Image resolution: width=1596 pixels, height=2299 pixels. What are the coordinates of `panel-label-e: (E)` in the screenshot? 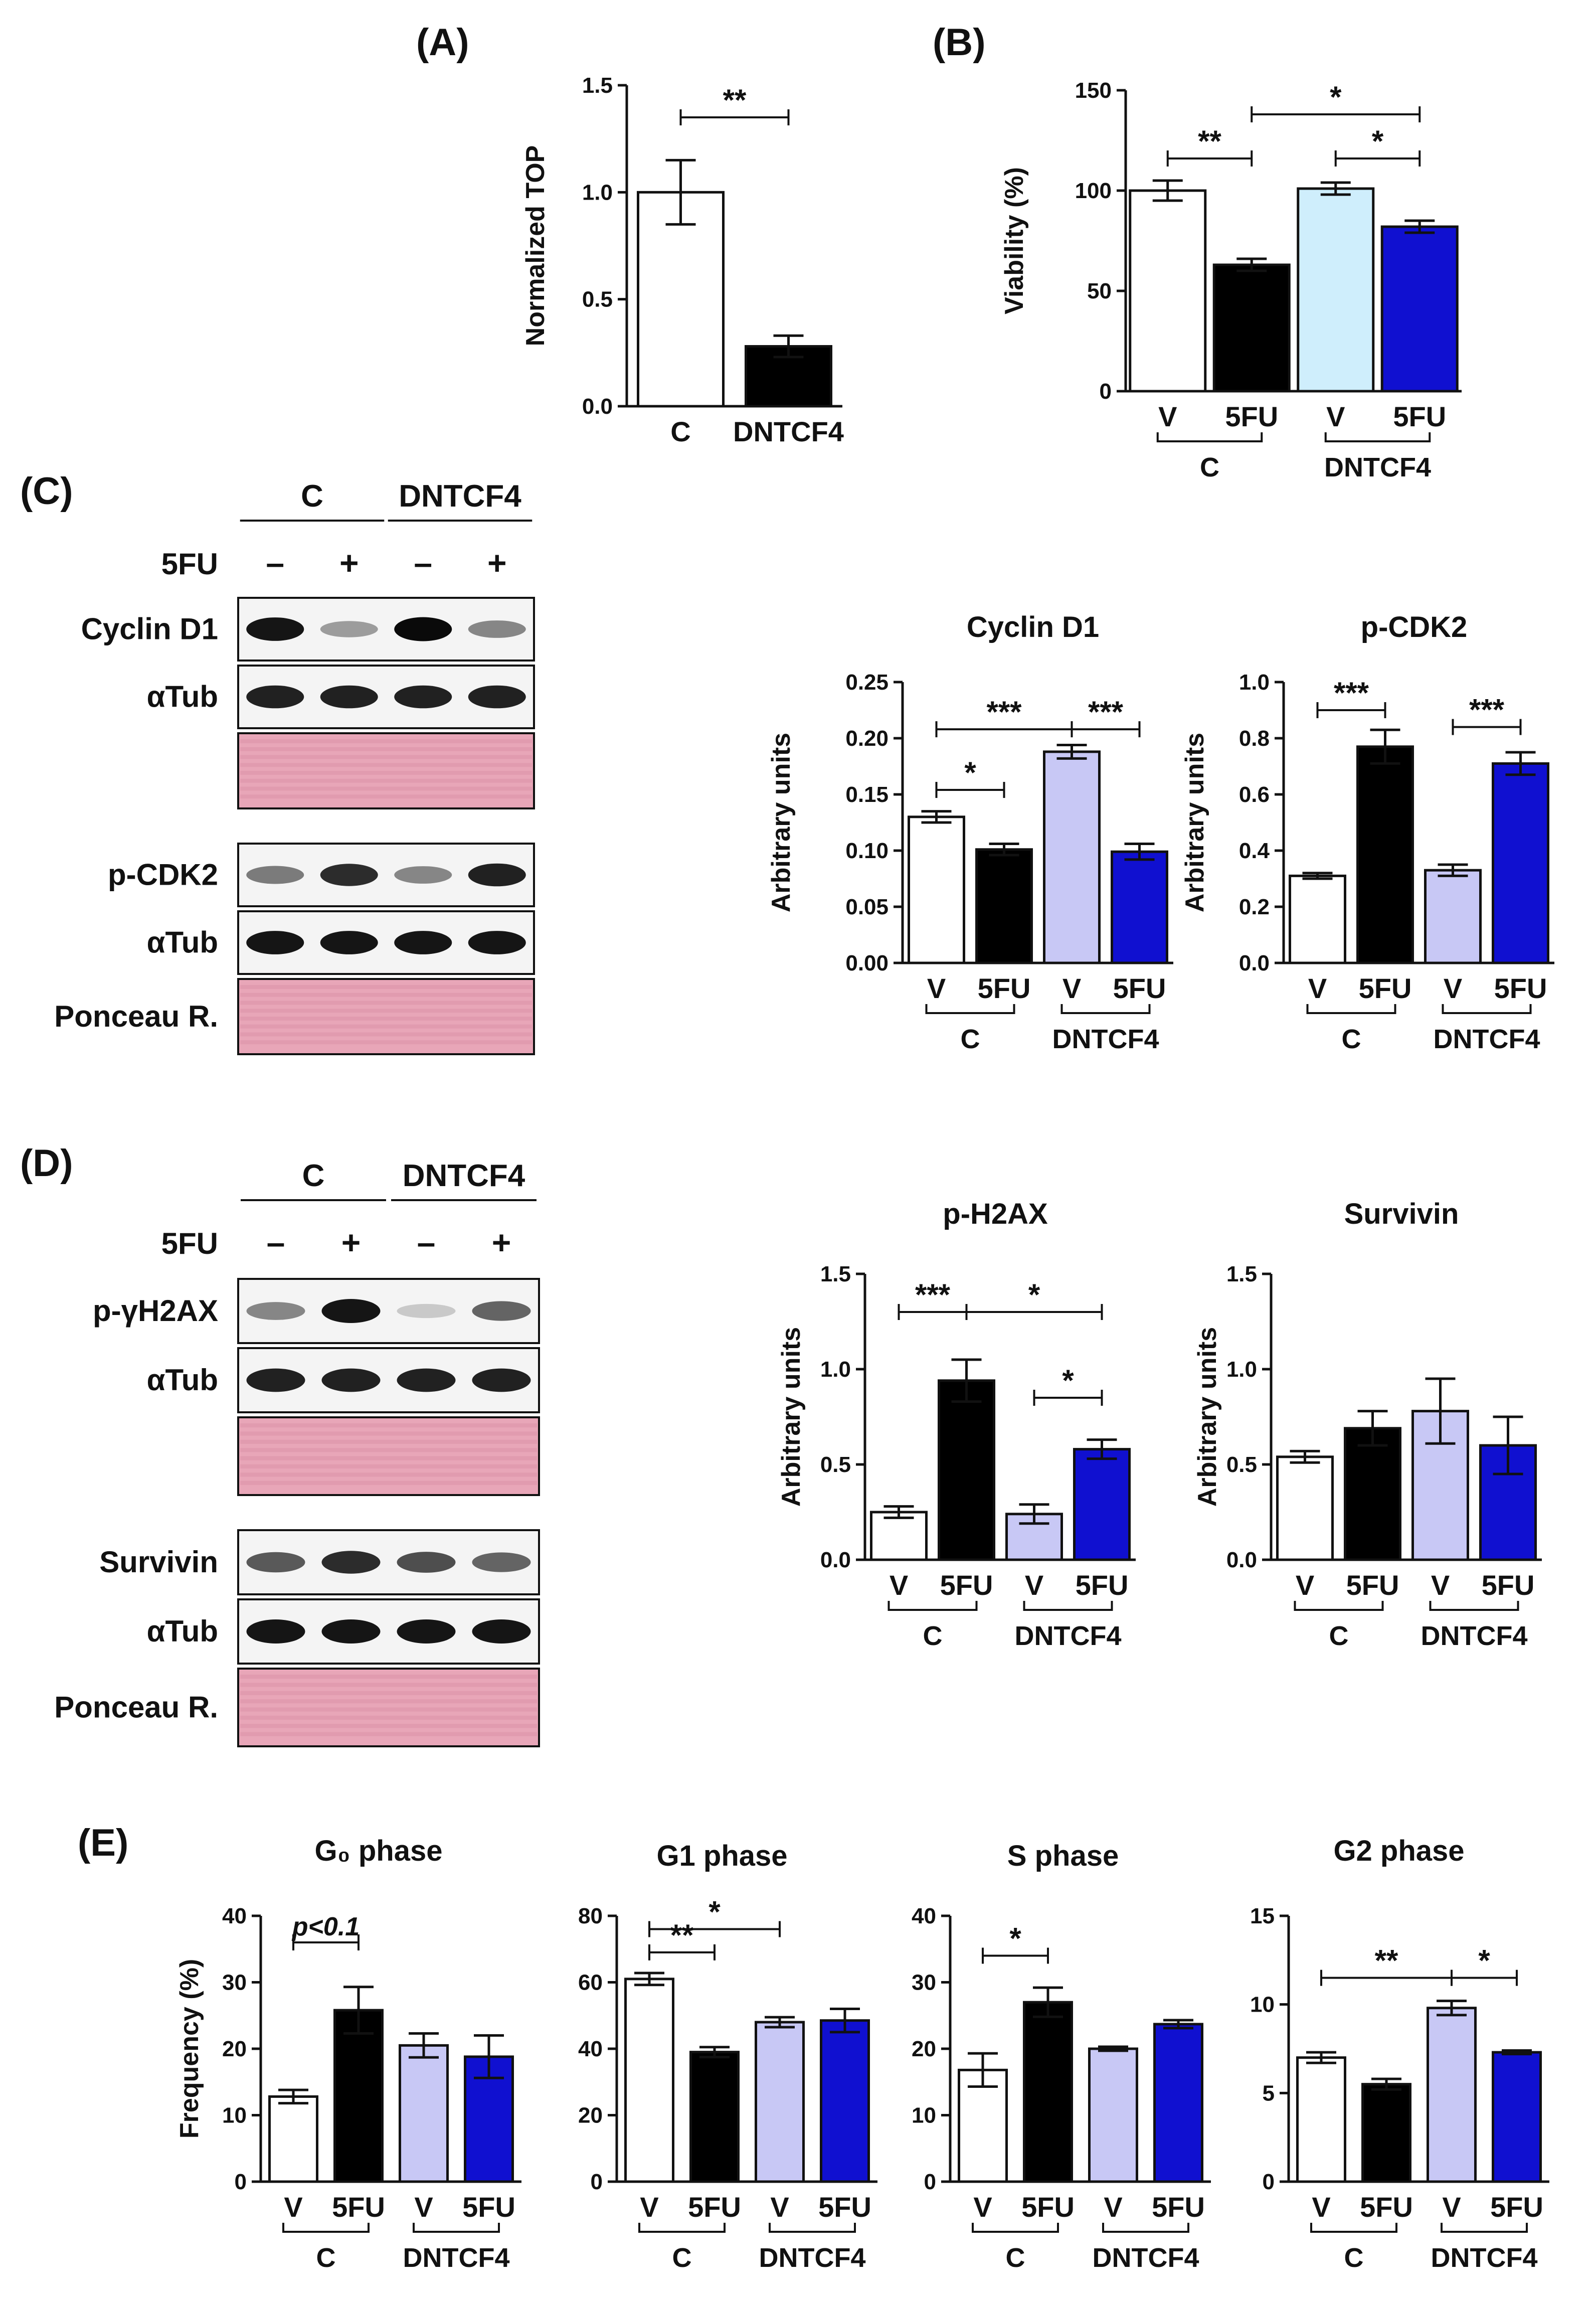 It's located at (103, 1843).